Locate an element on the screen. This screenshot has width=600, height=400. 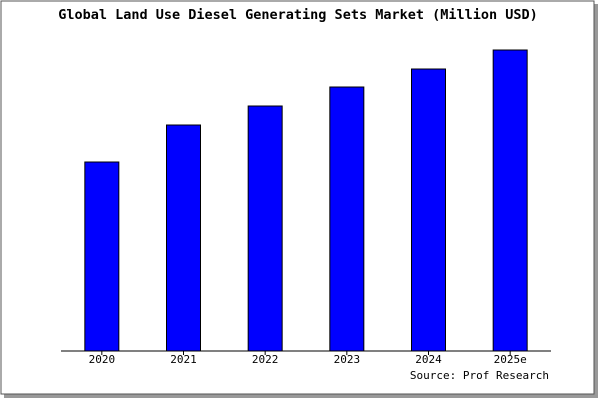
x-tick-label: 2024 is located at coordinates (428, 359).